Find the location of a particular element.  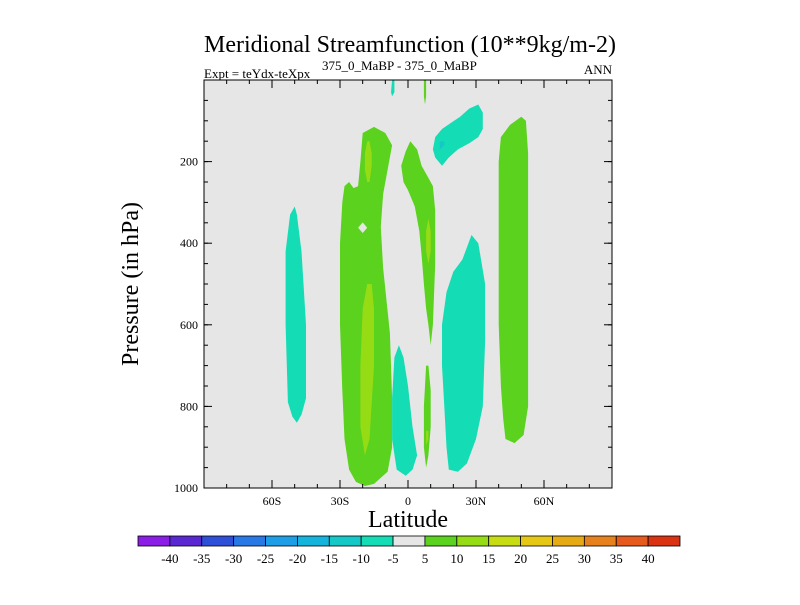

colorbar-label: -20 is located at coordinates (297, 558).